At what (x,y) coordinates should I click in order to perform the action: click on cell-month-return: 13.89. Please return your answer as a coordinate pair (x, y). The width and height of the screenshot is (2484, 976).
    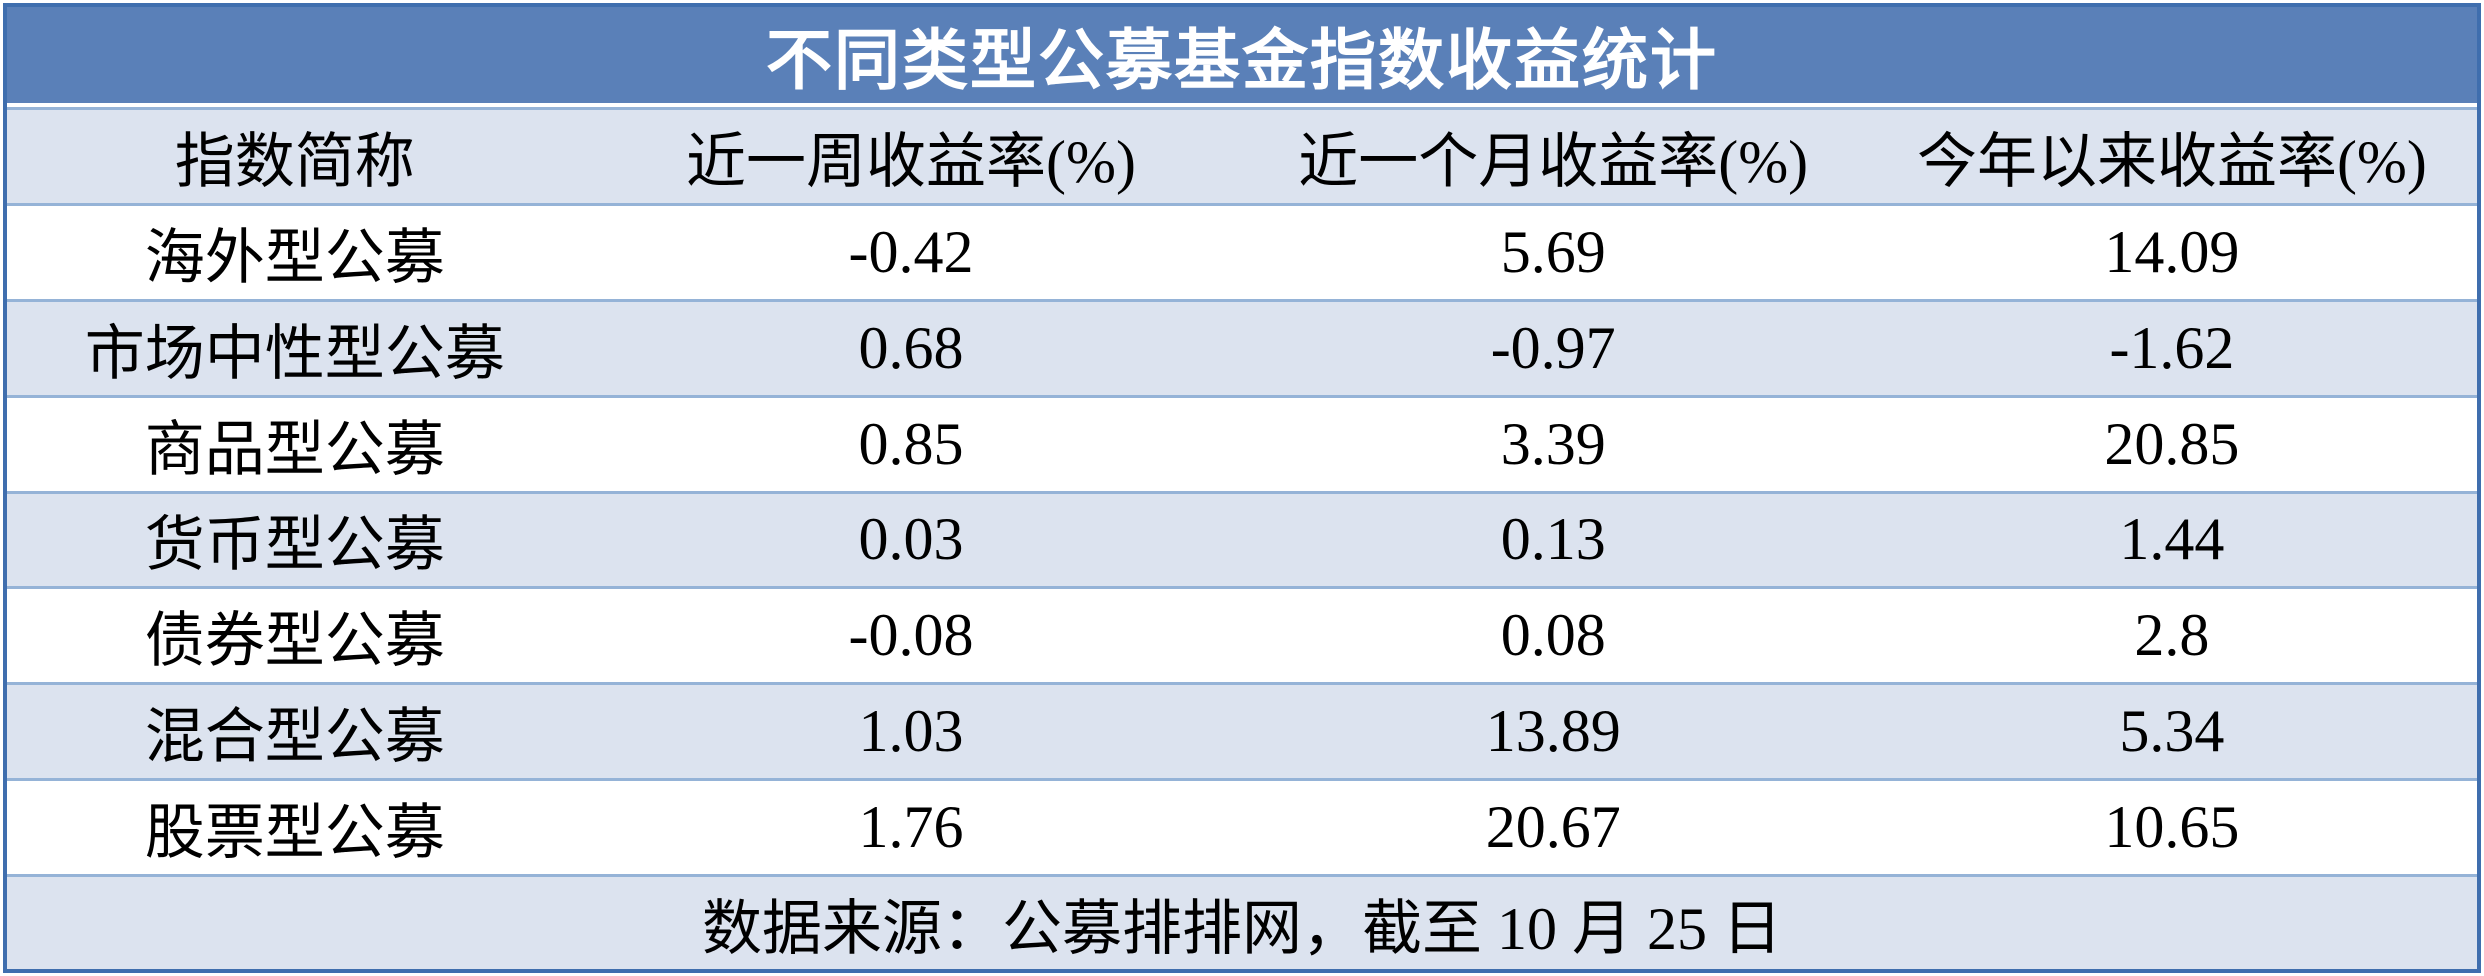
    Looking at the image, I should click on (1553, 731).